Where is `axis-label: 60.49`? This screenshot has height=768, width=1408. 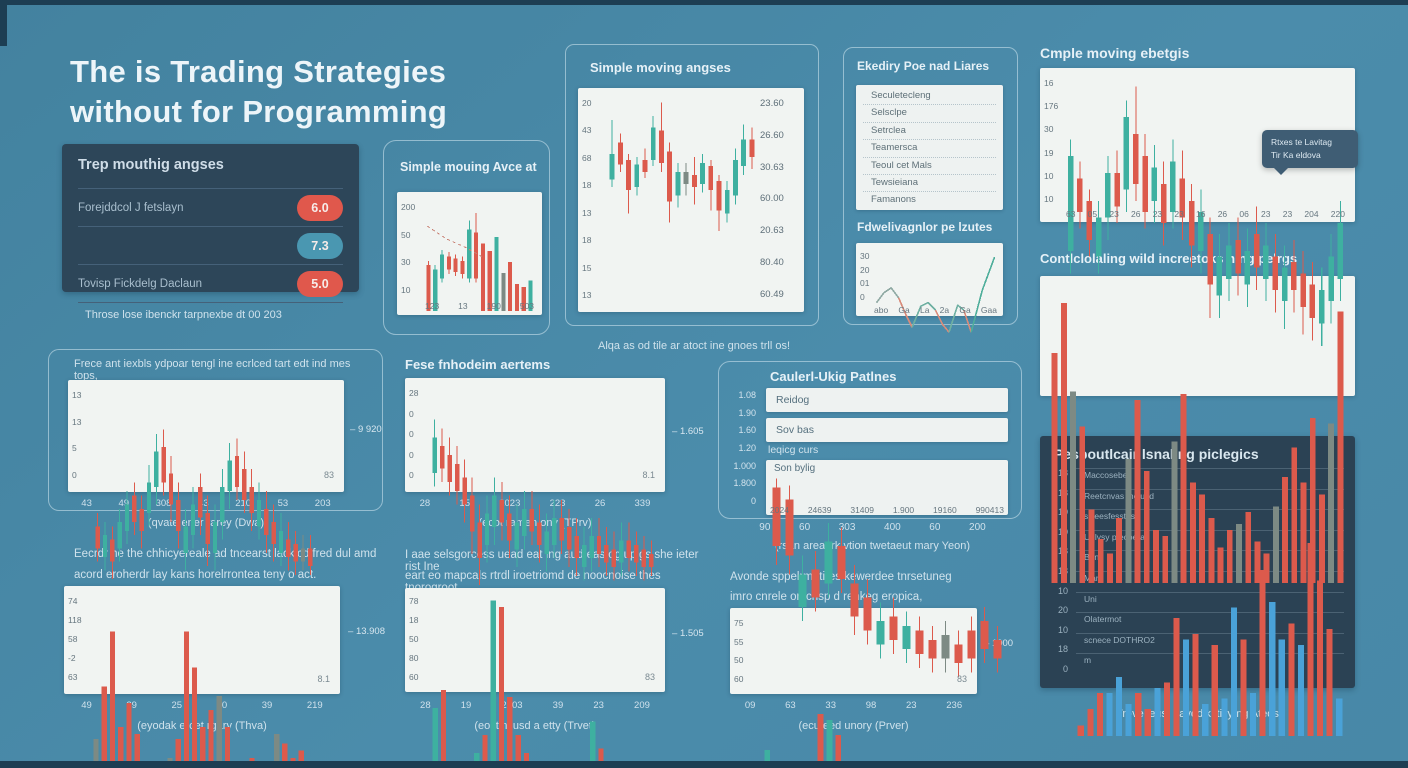 axis-label: 60.49 is located at coordinates (772, 294).